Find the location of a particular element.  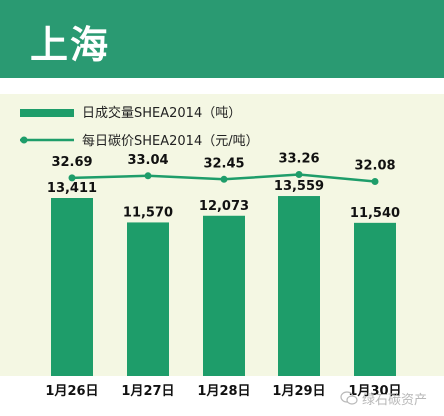

page-title: 上海 is located at coordinates (70, 45).